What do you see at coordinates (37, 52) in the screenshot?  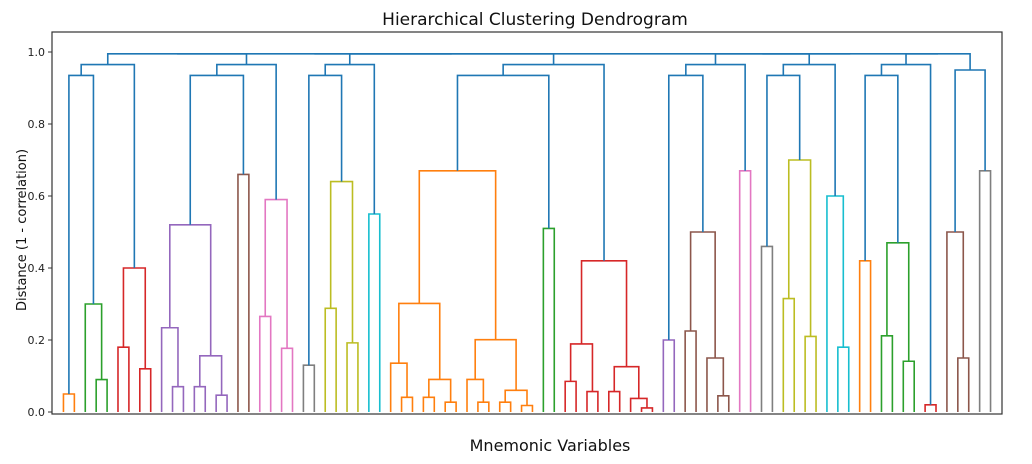 I see `y-tick-label: 1.0` at bounding box center [37, 52].